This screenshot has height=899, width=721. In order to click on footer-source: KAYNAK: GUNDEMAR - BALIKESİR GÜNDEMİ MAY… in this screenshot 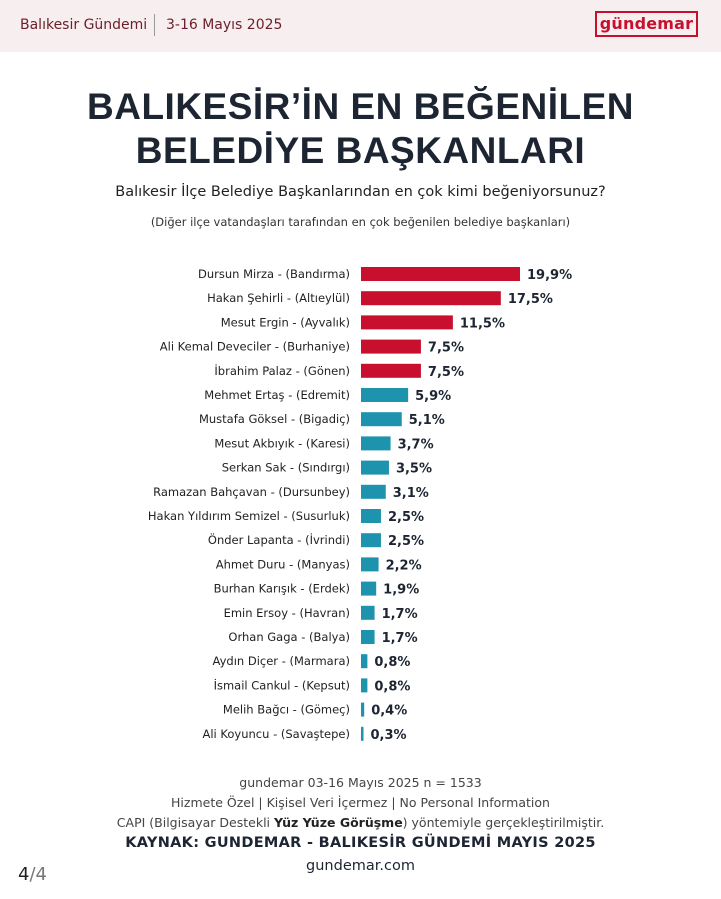, I will do `click(360, 843)`.